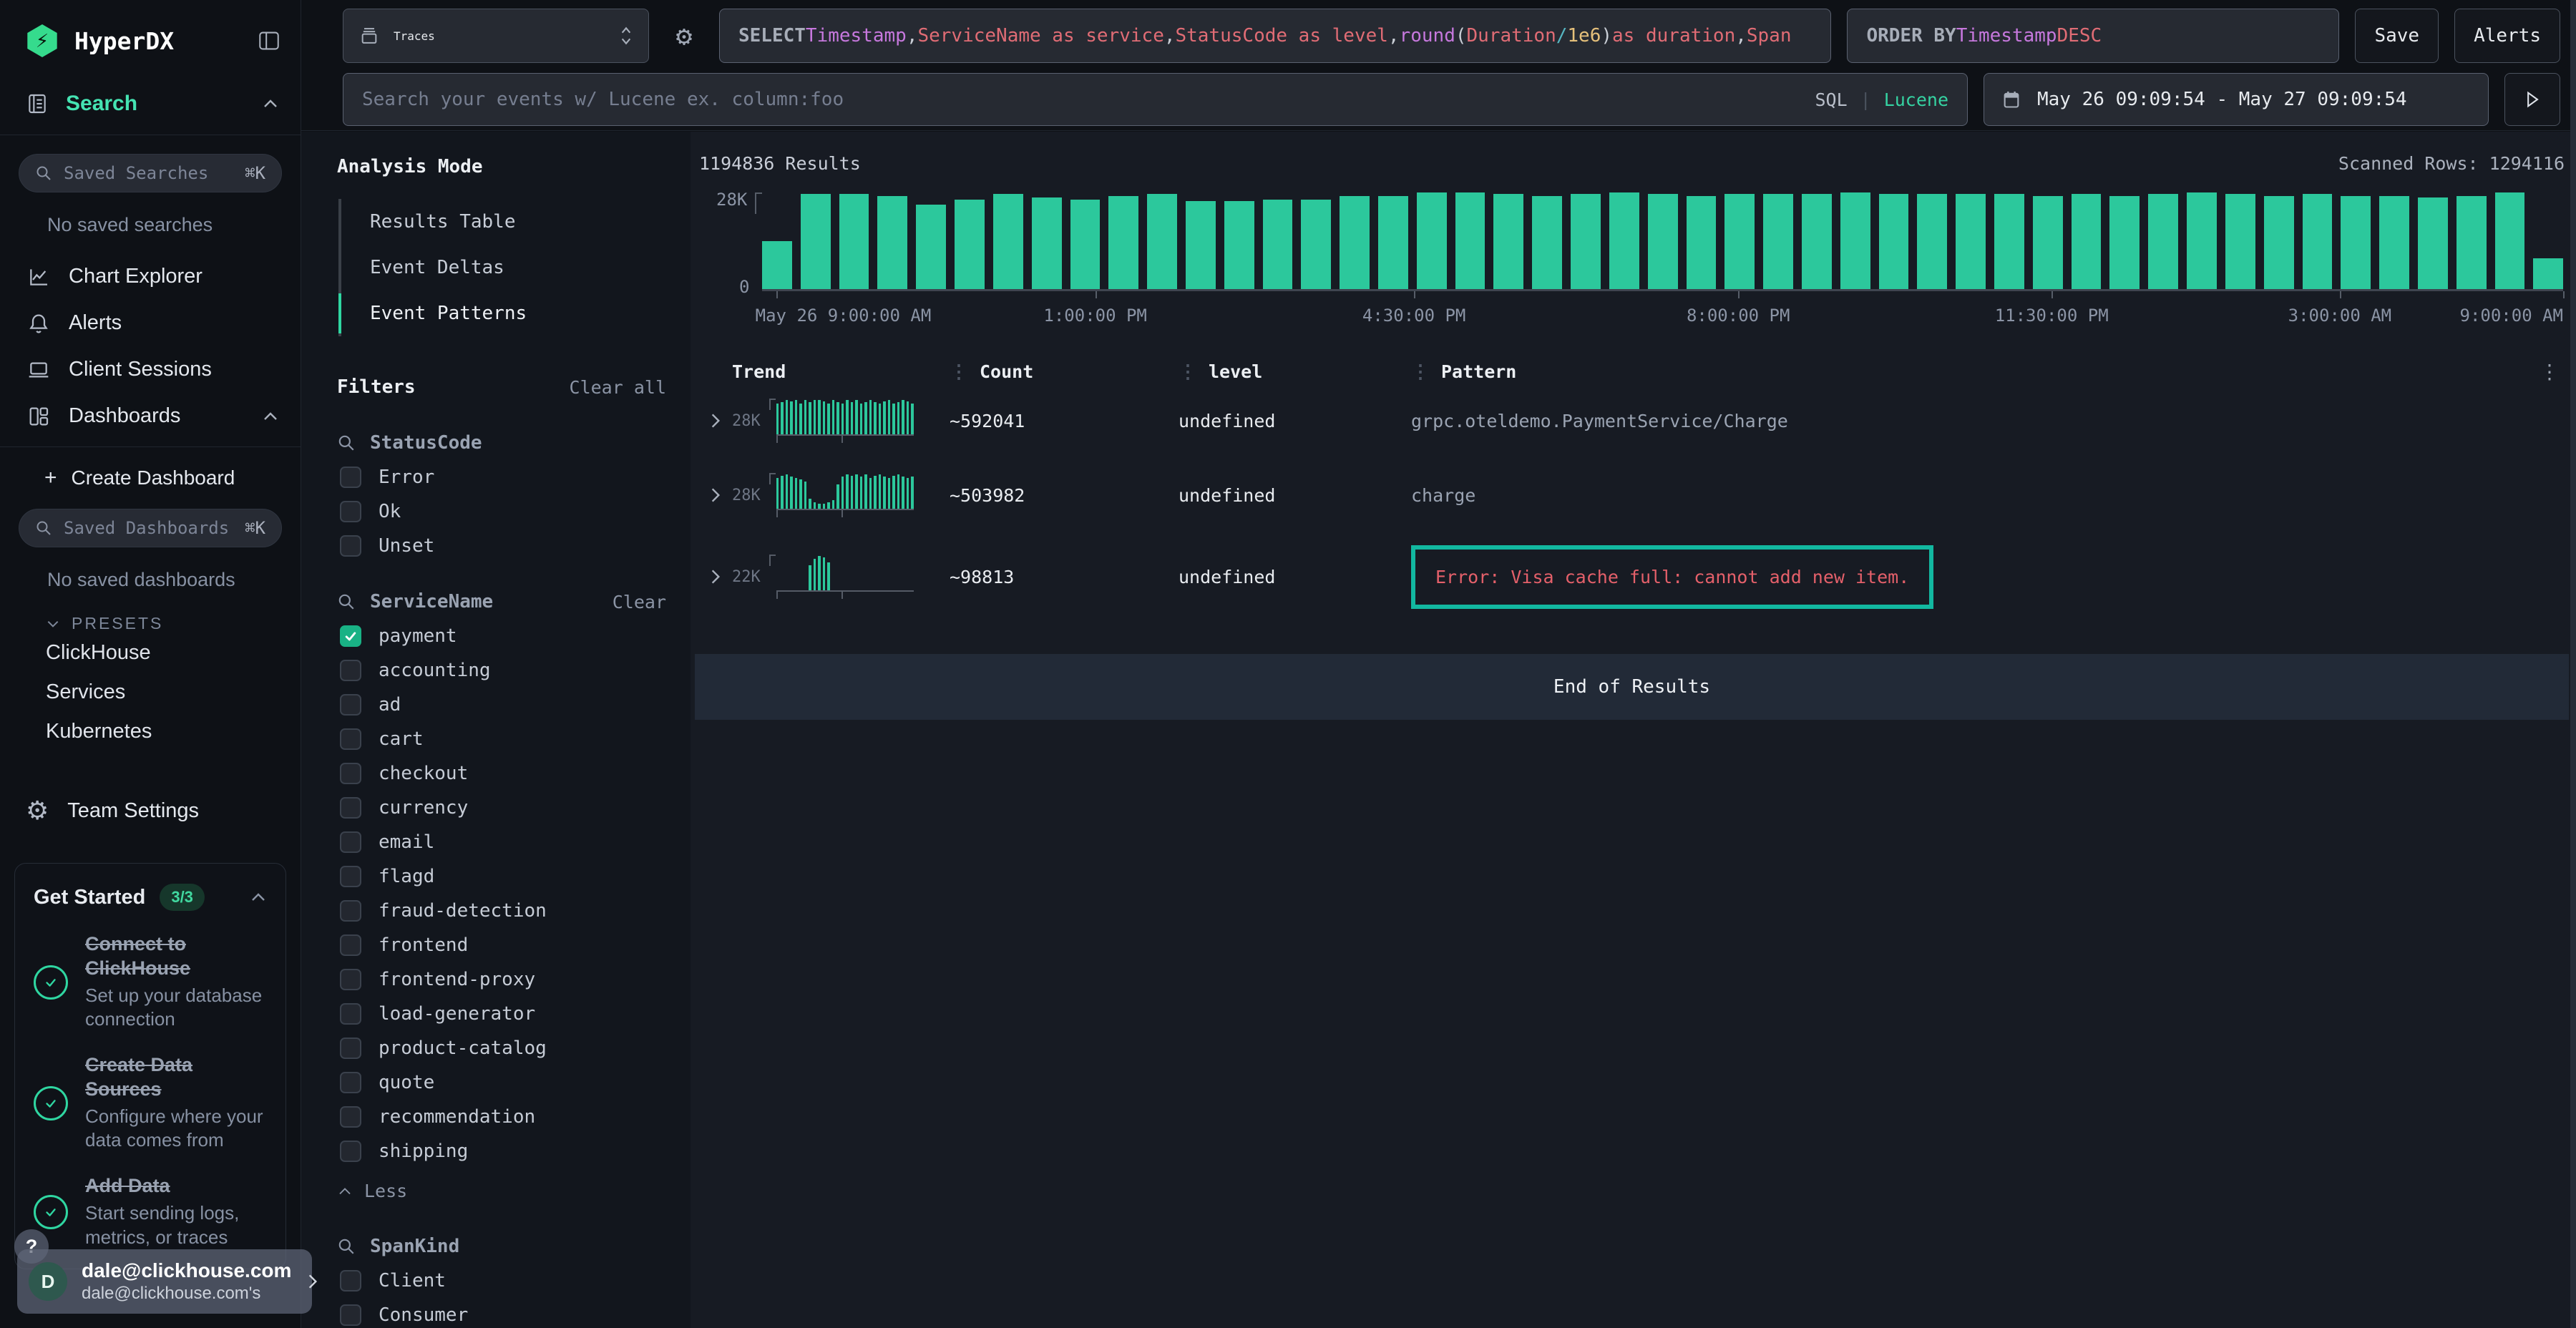  Describe the element at coordinates (1831, 99) in the screenshot. I see `sql-mode-toggle: SQL` at that location.